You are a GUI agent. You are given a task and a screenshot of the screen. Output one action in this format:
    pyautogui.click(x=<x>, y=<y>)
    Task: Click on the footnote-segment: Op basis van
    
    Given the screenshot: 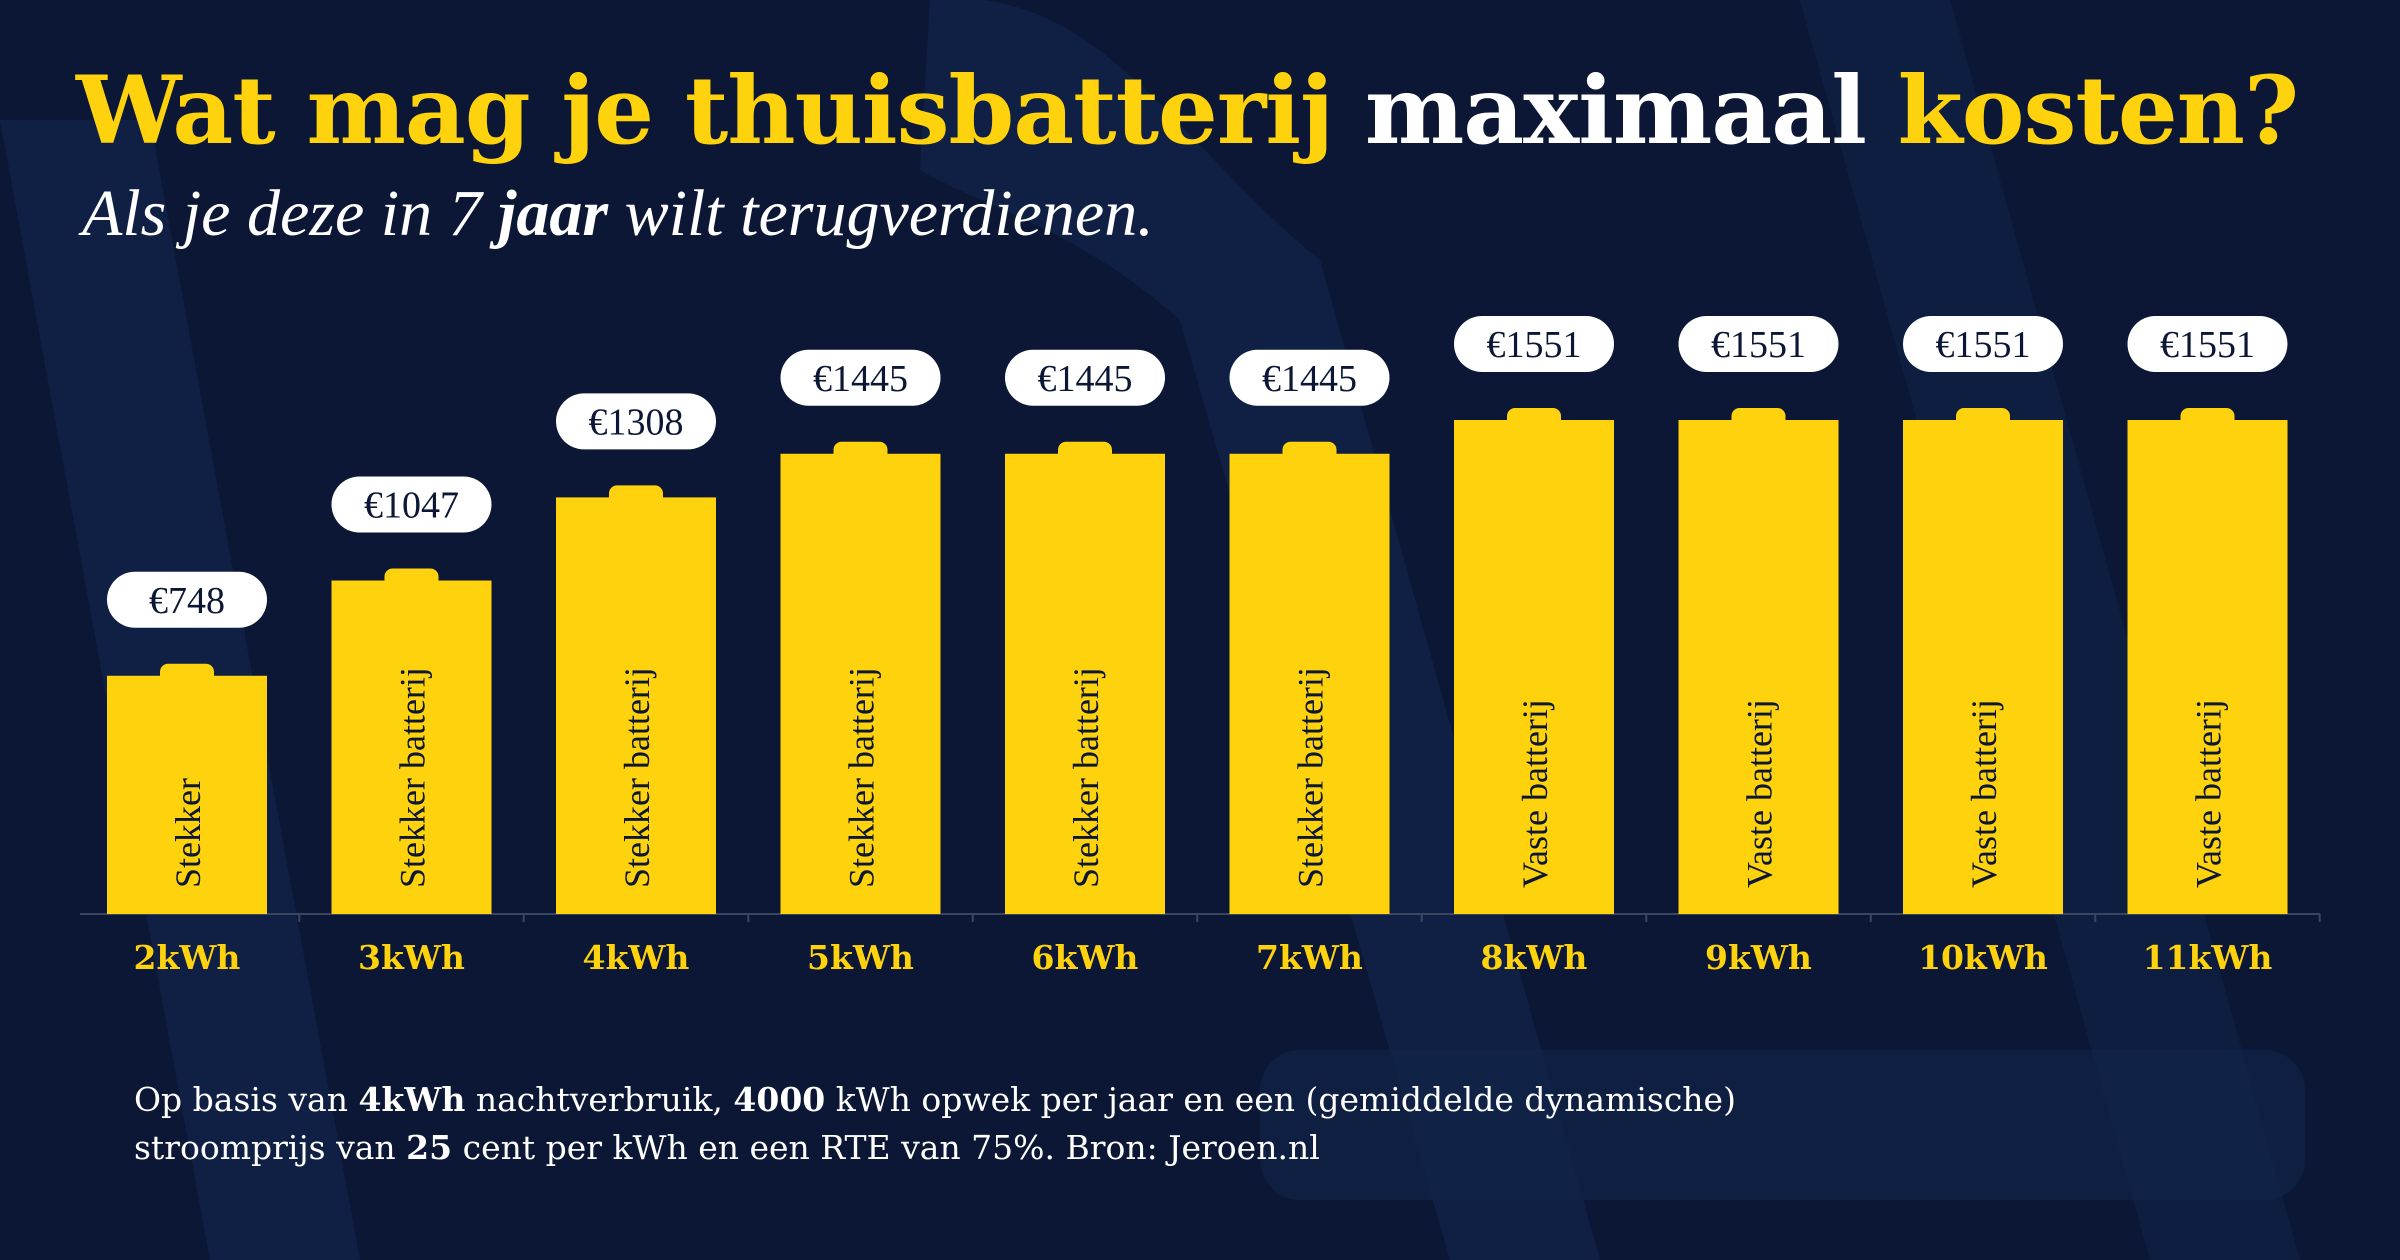 What is the action you would take?
    pyautogui.click(x=246, y=1099)
    